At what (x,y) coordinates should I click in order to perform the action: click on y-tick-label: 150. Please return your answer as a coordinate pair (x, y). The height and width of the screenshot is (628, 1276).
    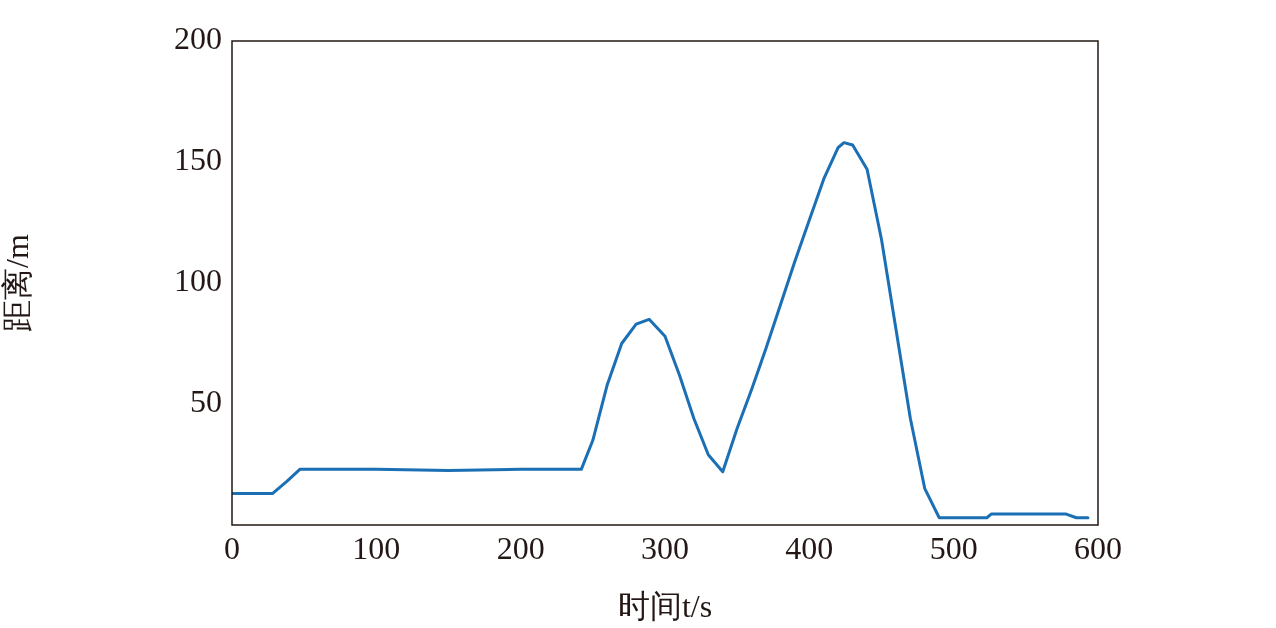
    Looking at the image, I should click on (198, 159).